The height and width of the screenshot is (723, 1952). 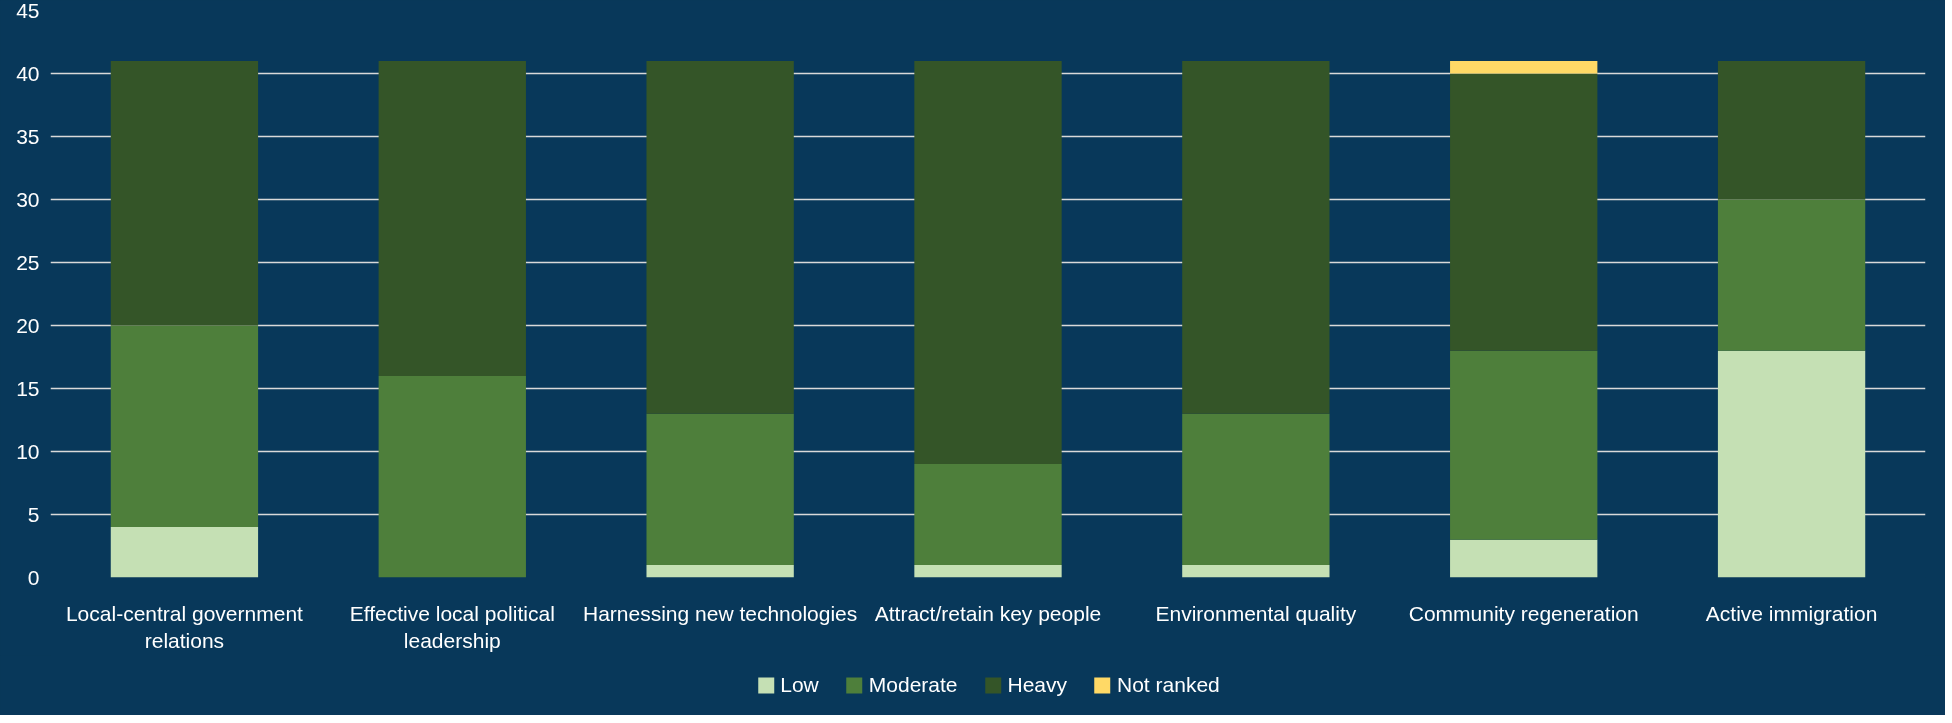 What do you see at coordinates (1523, 613) in the screenshot?
I see `x-tick-label: Community regeneration` at bounding box center [1523, 613].